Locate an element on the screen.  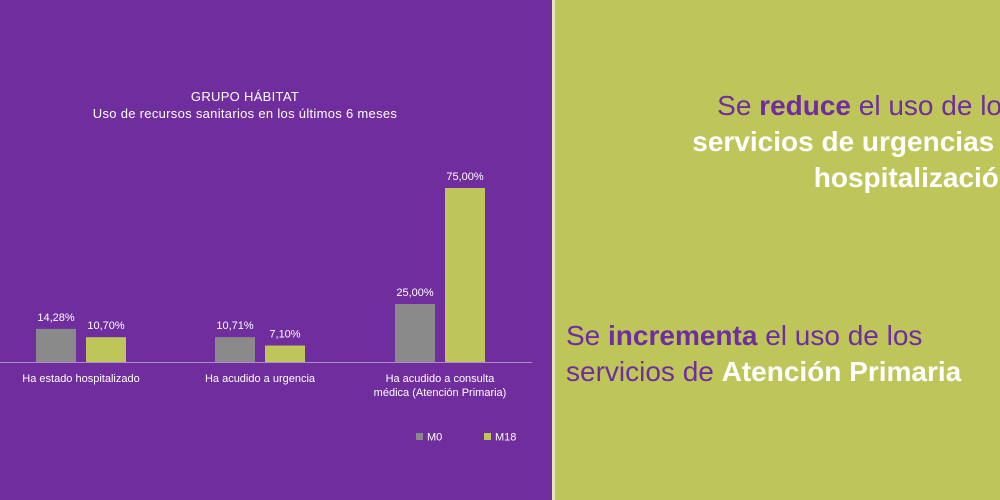
increase-line1-pre: Se is located at coordinates (587, 335).